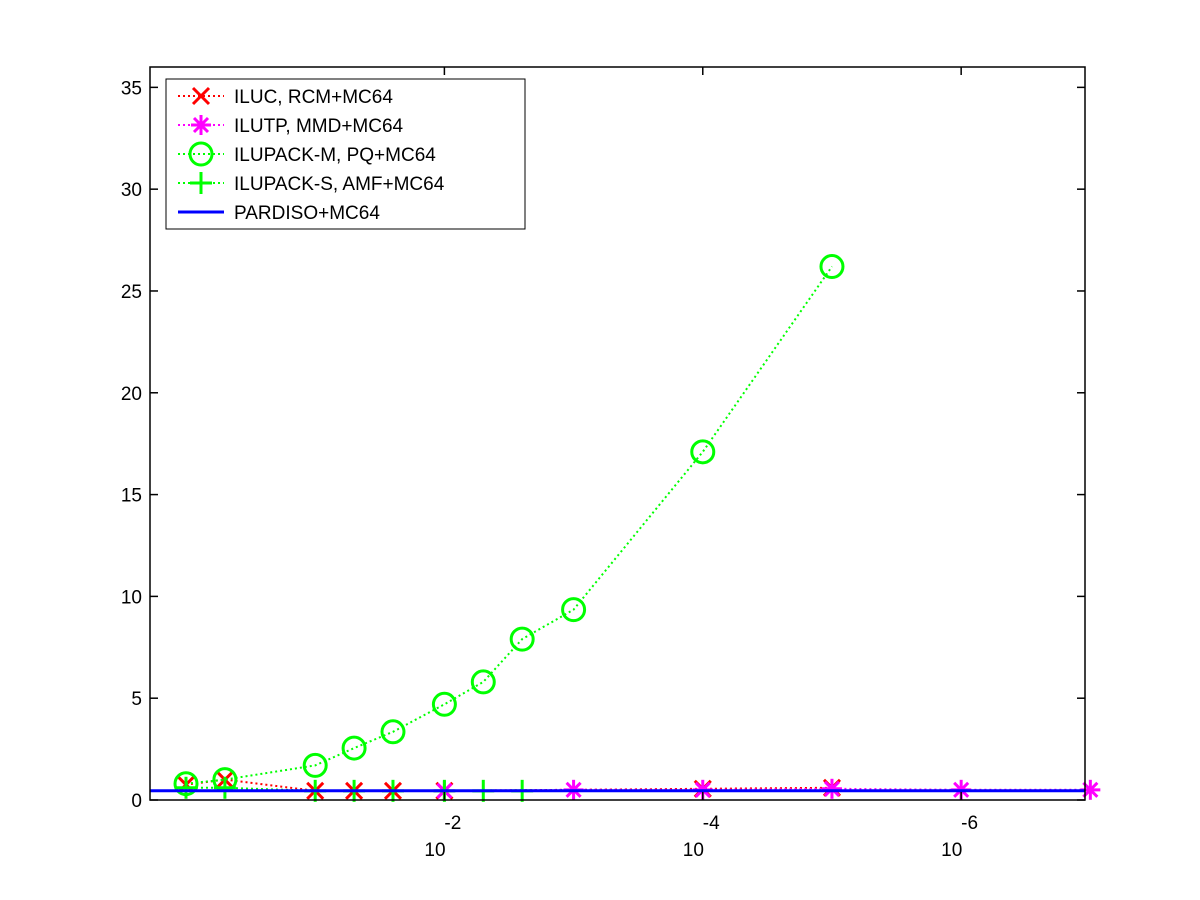 The image size is (1200, 900). I want to click on y-tick-label: 0, so click(136, 801).